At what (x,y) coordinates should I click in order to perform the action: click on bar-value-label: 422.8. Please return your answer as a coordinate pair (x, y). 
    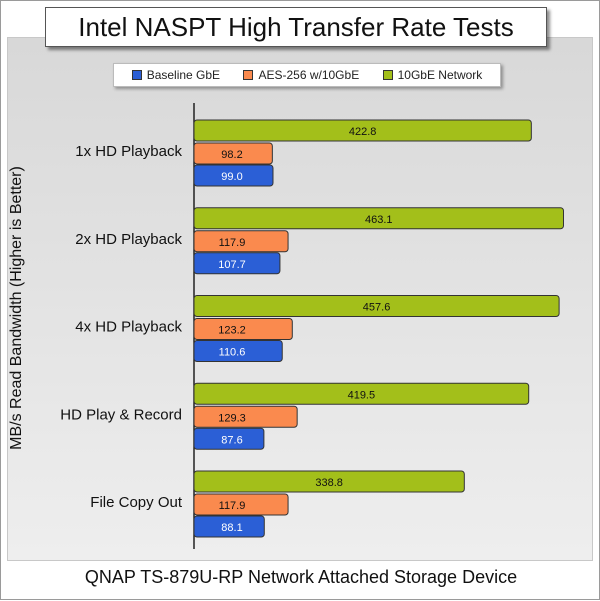
    Looking at the image, I should click on (363, 132).